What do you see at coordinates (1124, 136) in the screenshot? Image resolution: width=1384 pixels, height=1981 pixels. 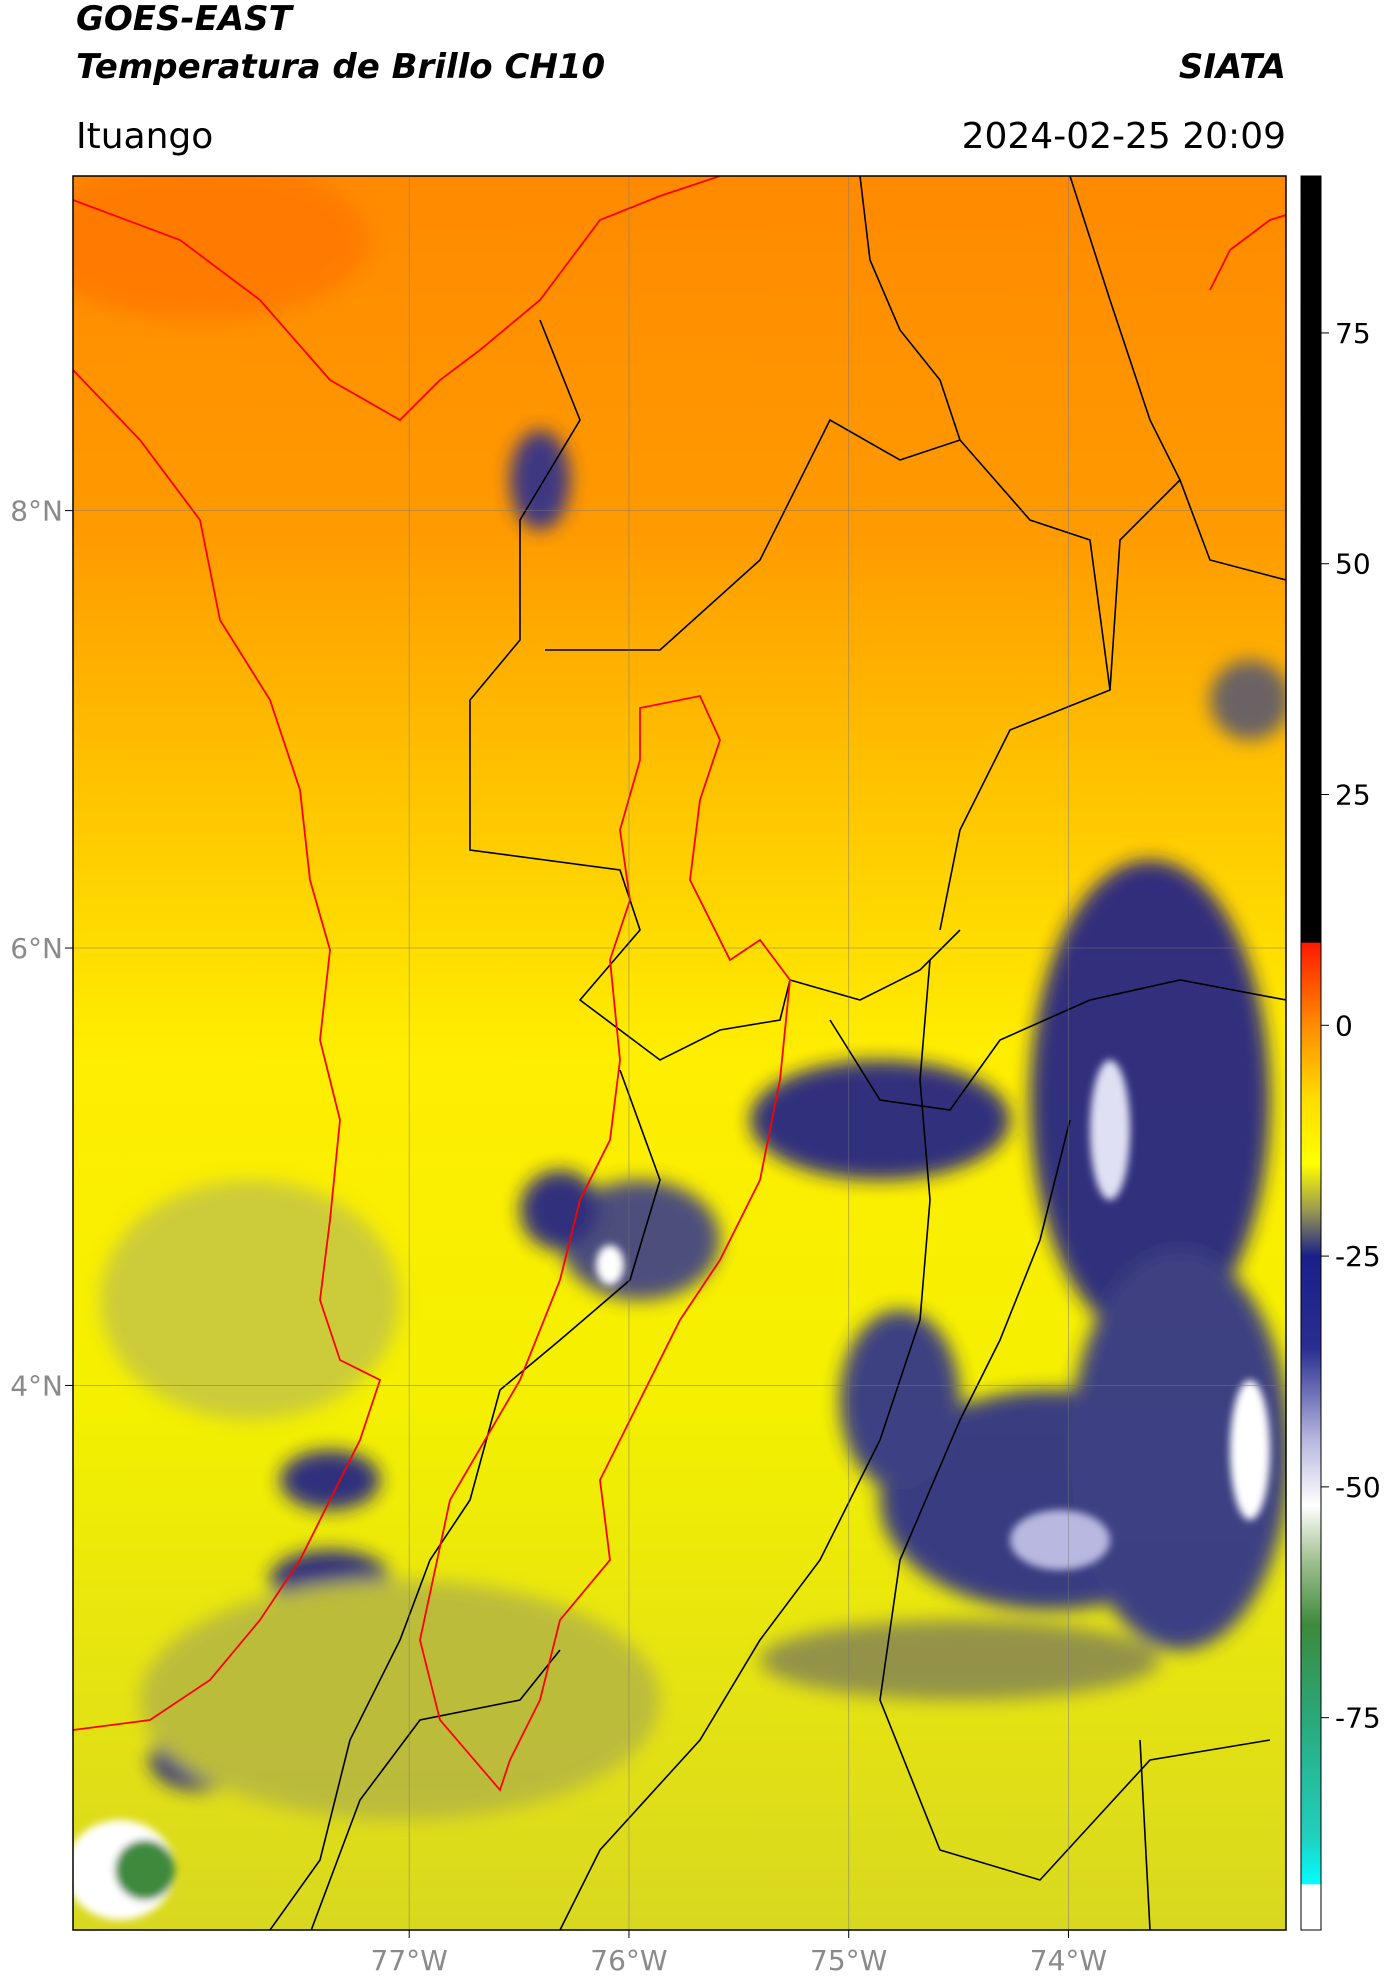 I see `datetime: 2024-02-25 20:09` at bounding box center [1124, 136].